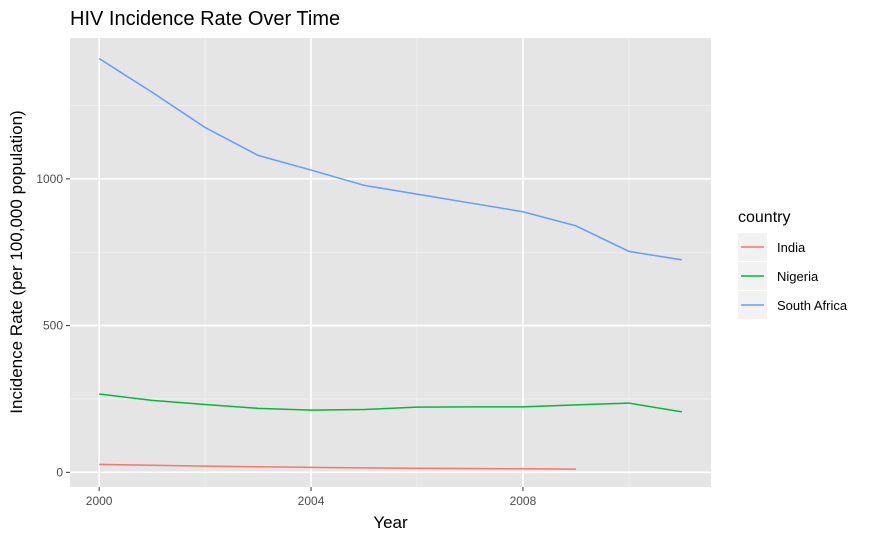 This screenshot has width=875, height=540. Describe the element at coordinates (99, 501) in the screenshot. I see `x-tick-label: 2000` at that location.